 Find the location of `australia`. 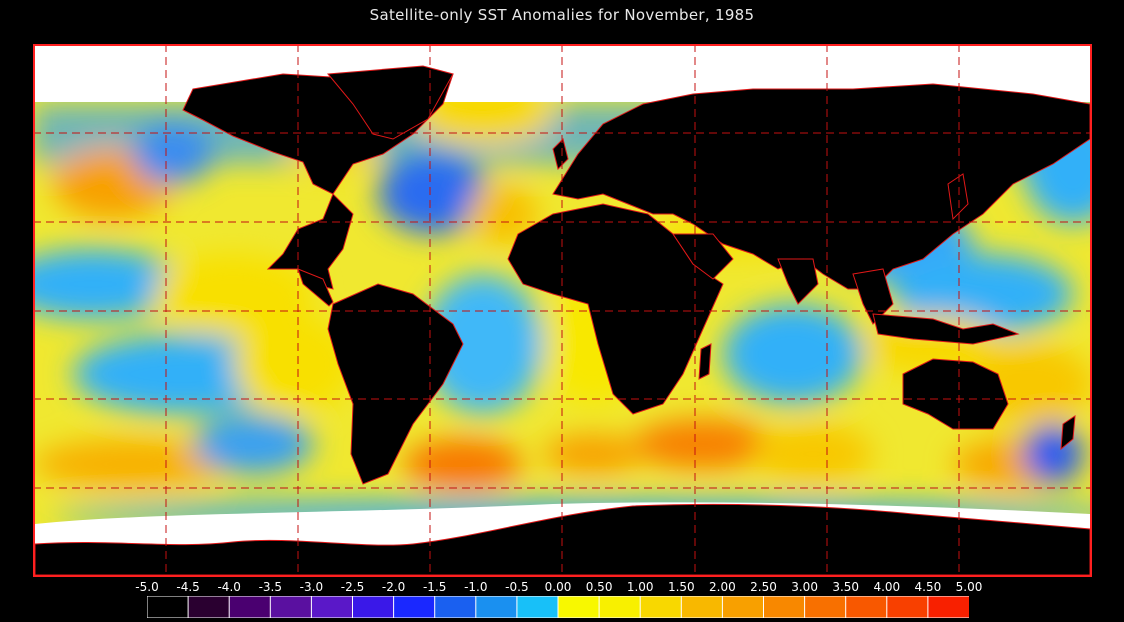

australia is located at coordinates (955, 394).